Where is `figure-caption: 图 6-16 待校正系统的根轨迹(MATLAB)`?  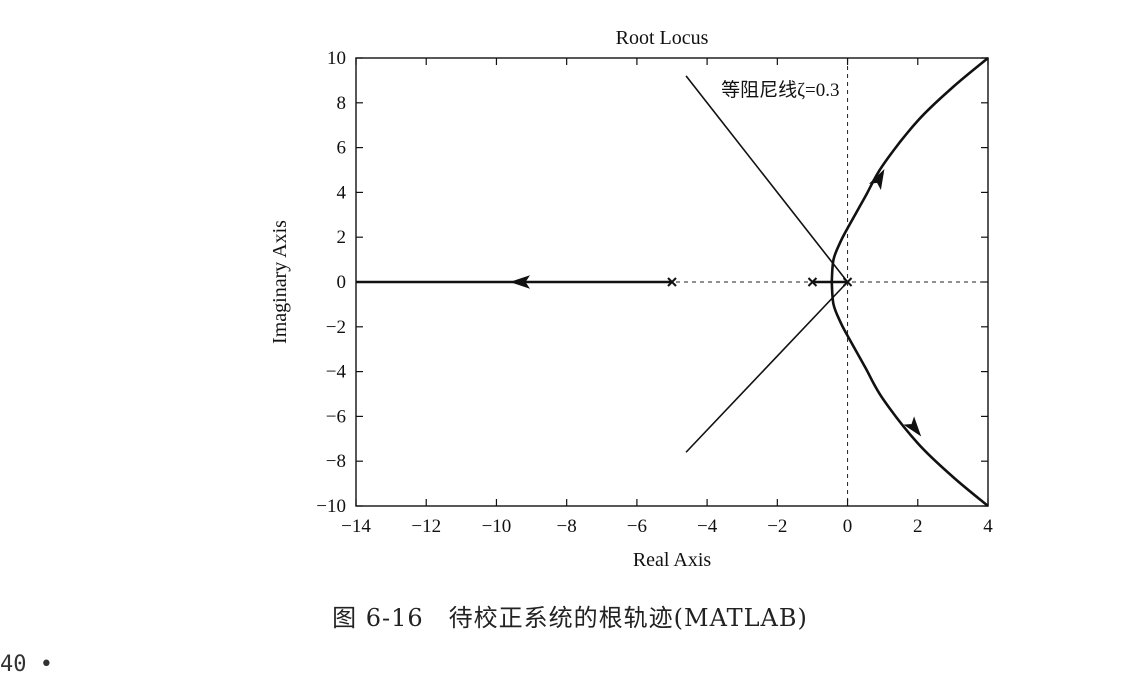 figure-caption: 图 6-16 待校正系统的根轨迹(MATLAB) is located at coordinates (570, 618).